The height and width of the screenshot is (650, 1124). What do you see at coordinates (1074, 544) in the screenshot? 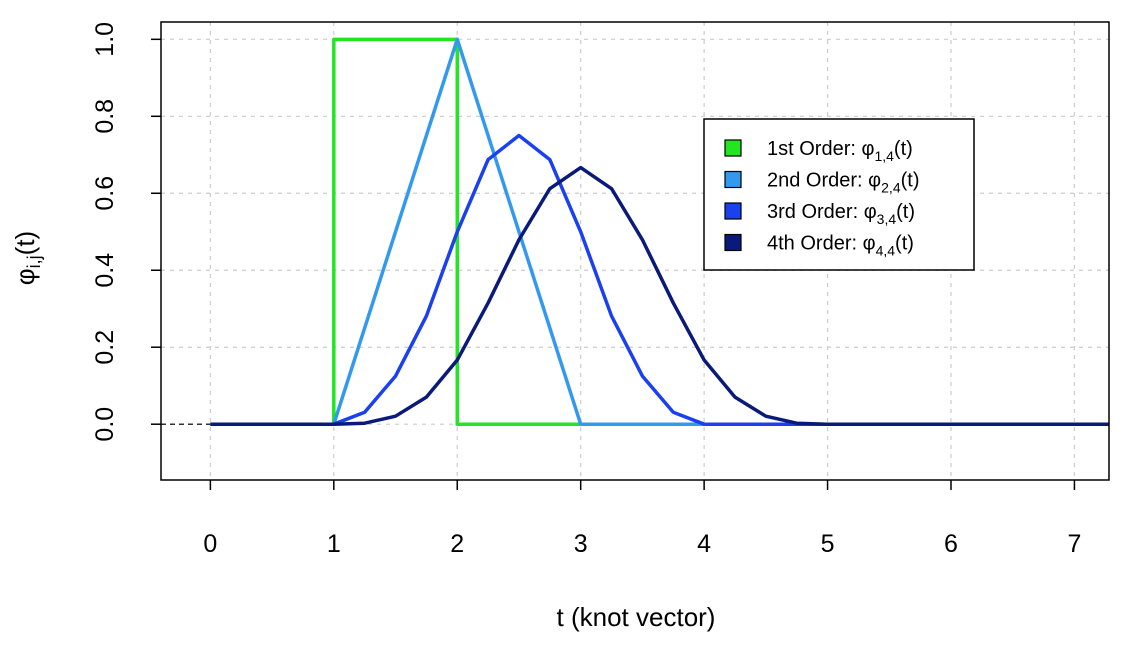
I see `x-tick-label: 7` at bounding box center [1074, 544].